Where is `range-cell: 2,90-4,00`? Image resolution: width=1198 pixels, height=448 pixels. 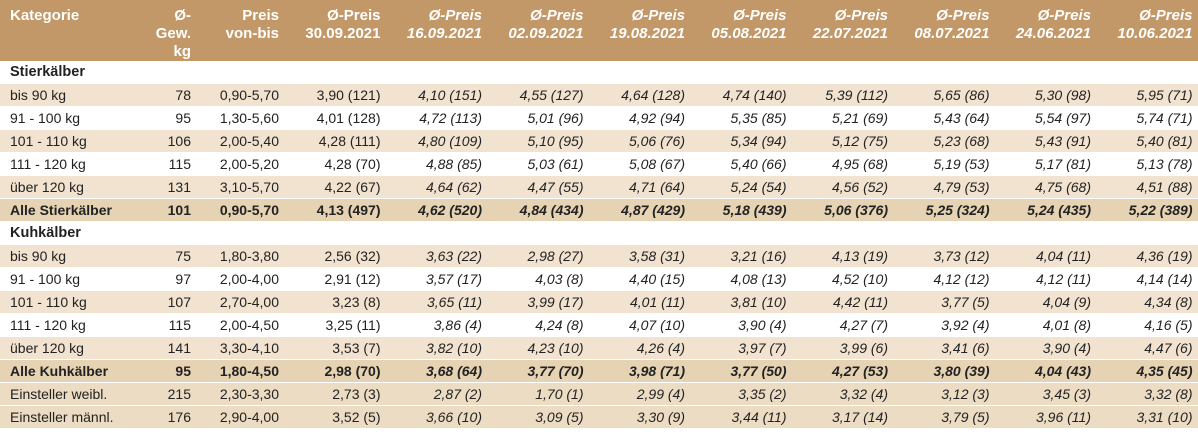 range-cell: 2,90-4,00 is located at coordinates (241, 417).